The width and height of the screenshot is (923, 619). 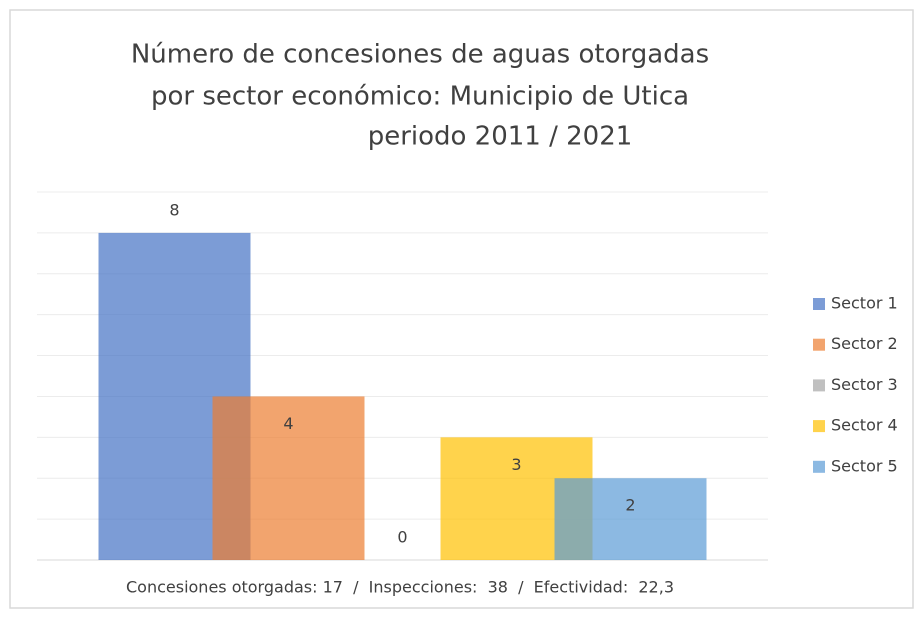 I want to click on chart-title: periodo 2011 / 2021, so click(x=500, y=137).